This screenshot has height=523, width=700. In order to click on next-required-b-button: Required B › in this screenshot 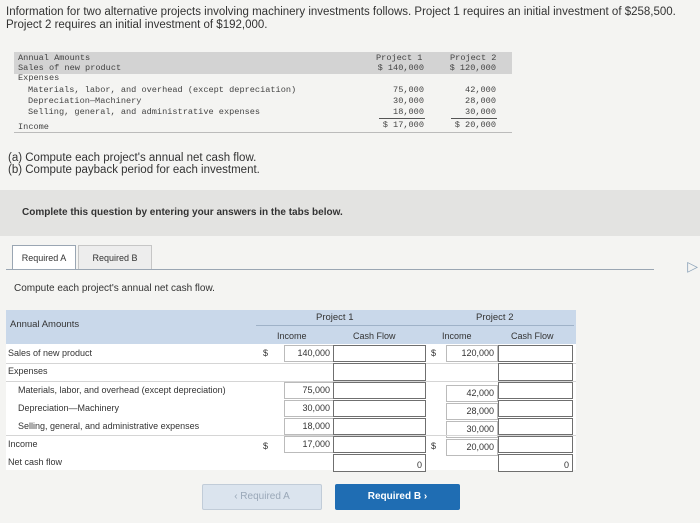, I will do `click(397, 497)`.